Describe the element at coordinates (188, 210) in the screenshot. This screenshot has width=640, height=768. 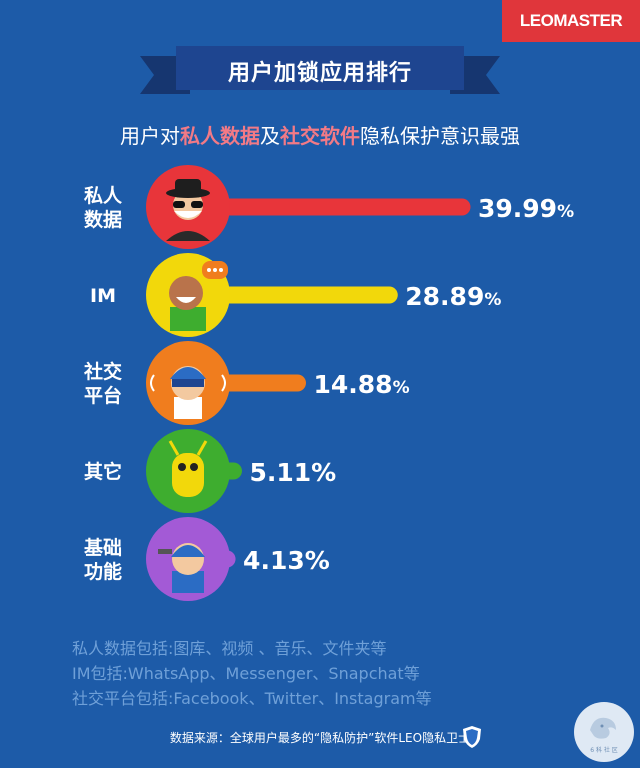
I see `masked-person-icon` at that location.